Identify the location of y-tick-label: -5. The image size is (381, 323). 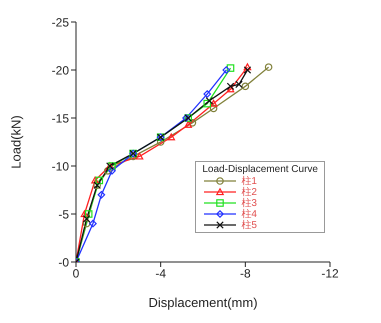
(64, 214).